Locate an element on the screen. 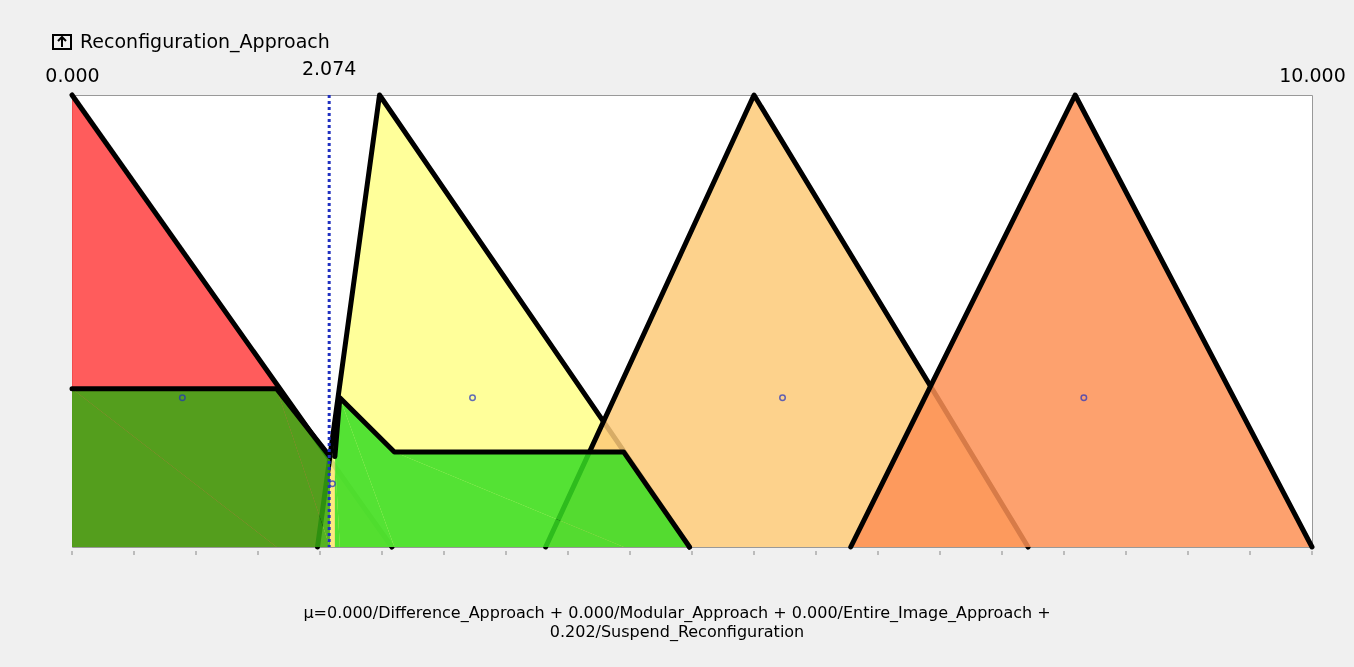  x-tick-label: 10.000 is located at coordinates (1312, 74).